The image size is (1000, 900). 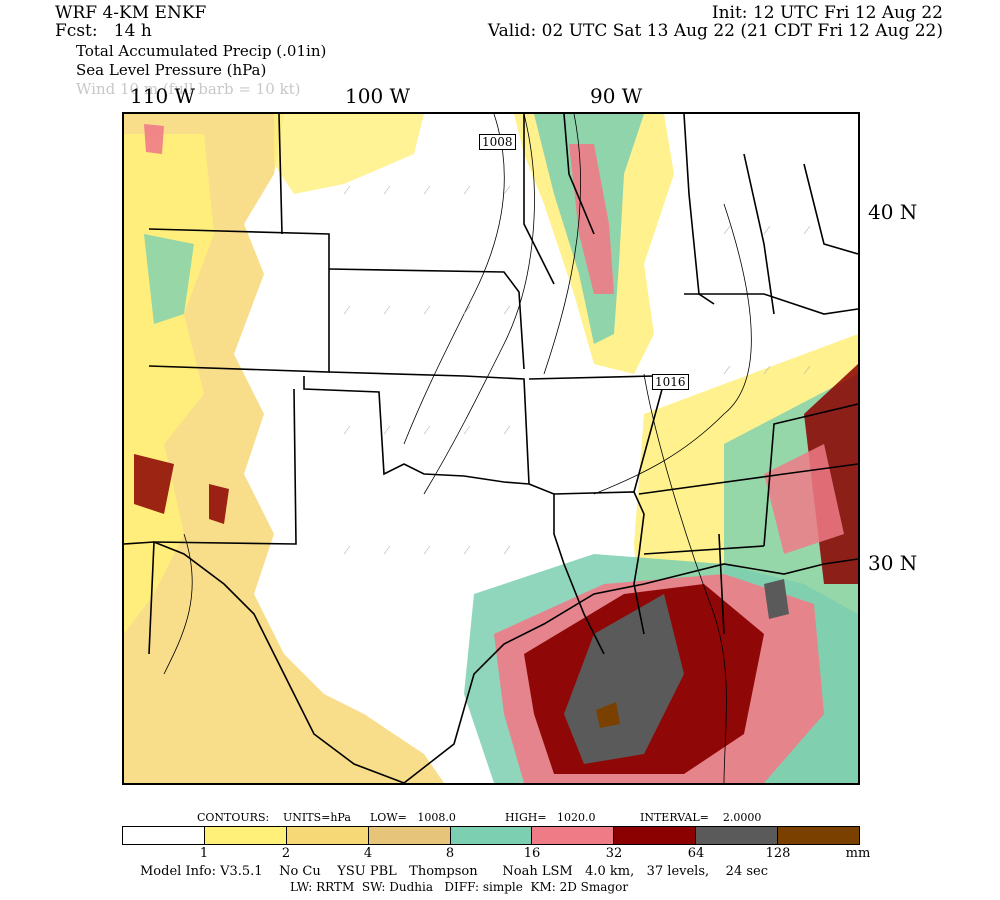 What do you see at coordinates (532, 853) in the screenshot?
I see `colorbar-tick-16: 16` at bounding box center [532, 853].